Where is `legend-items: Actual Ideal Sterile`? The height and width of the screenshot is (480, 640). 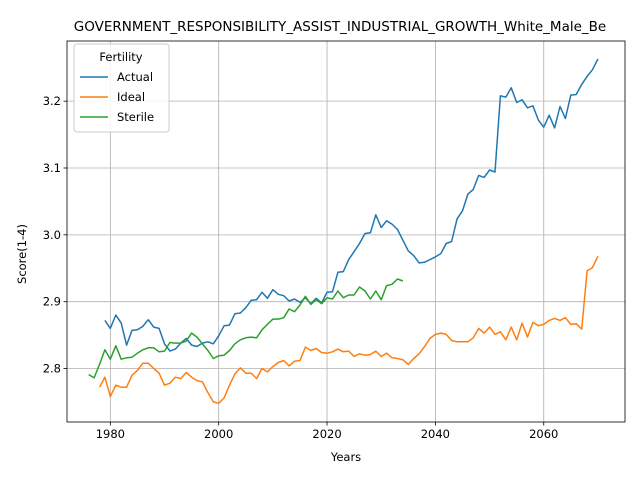
legend-items: Actual Ideal Sterile is located at coordinates (117, 97).